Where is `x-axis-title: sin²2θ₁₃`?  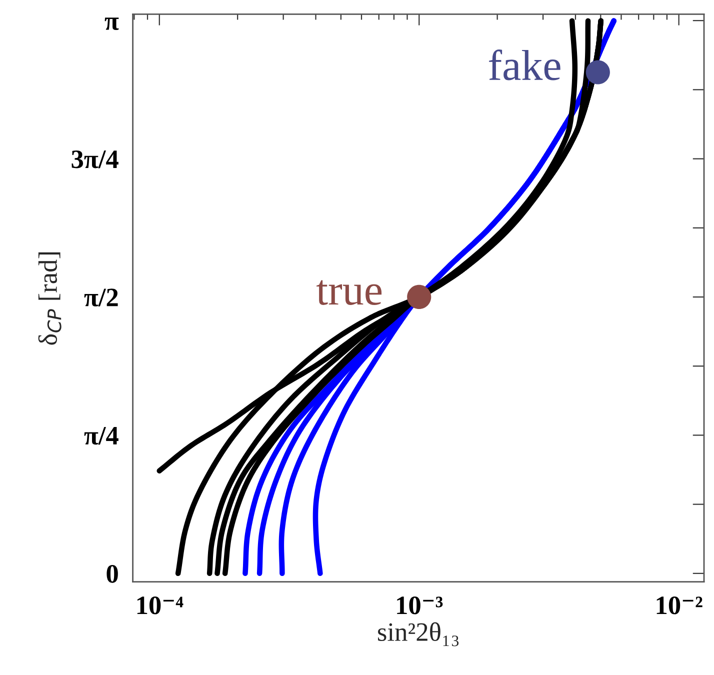
x-axis-title: sin²2θ₁₃ is located at coordinates (418, 634).